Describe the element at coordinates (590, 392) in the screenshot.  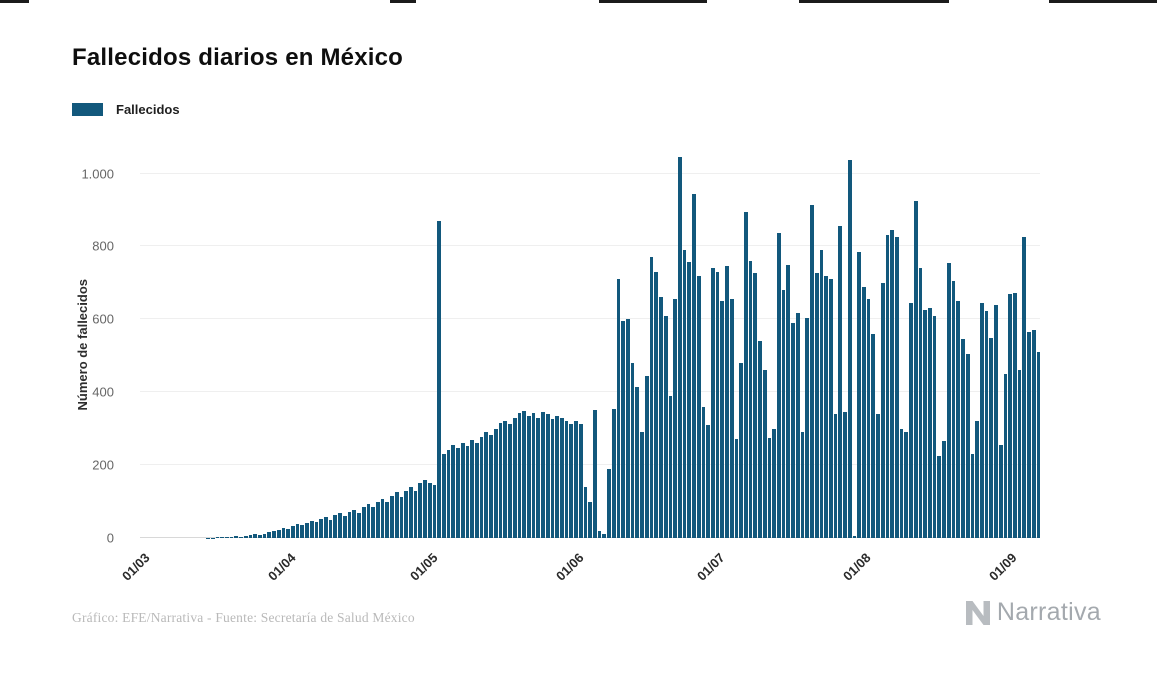
I see `gridline` at that location.